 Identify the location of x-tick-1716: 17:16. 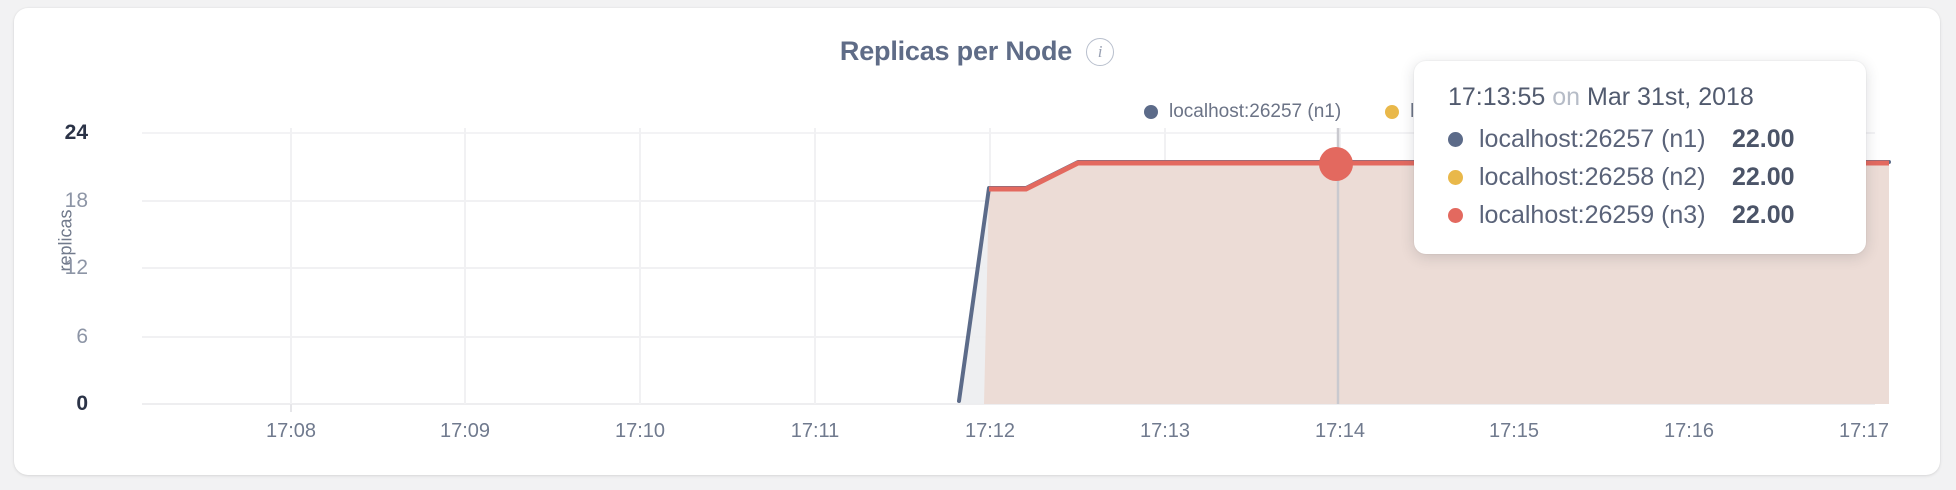
(1689, 431).